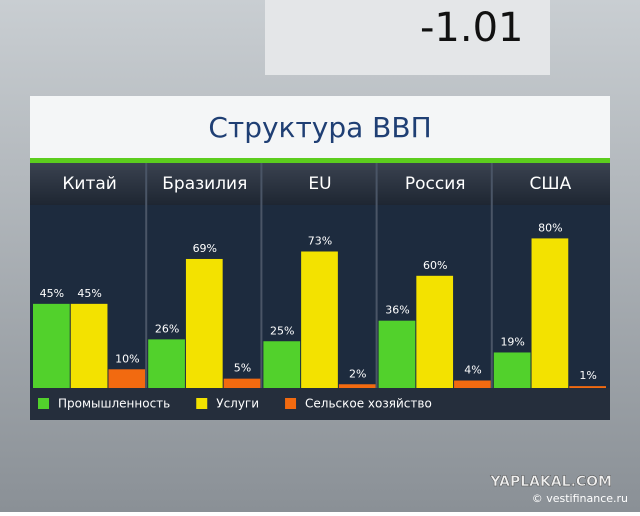 Image resolution: width=640 pixels, height=516 pixels. What do you see at coordinates (472, 370) in the screenshot?
I see `value-label: 4%` at bounding box center [472, 370].